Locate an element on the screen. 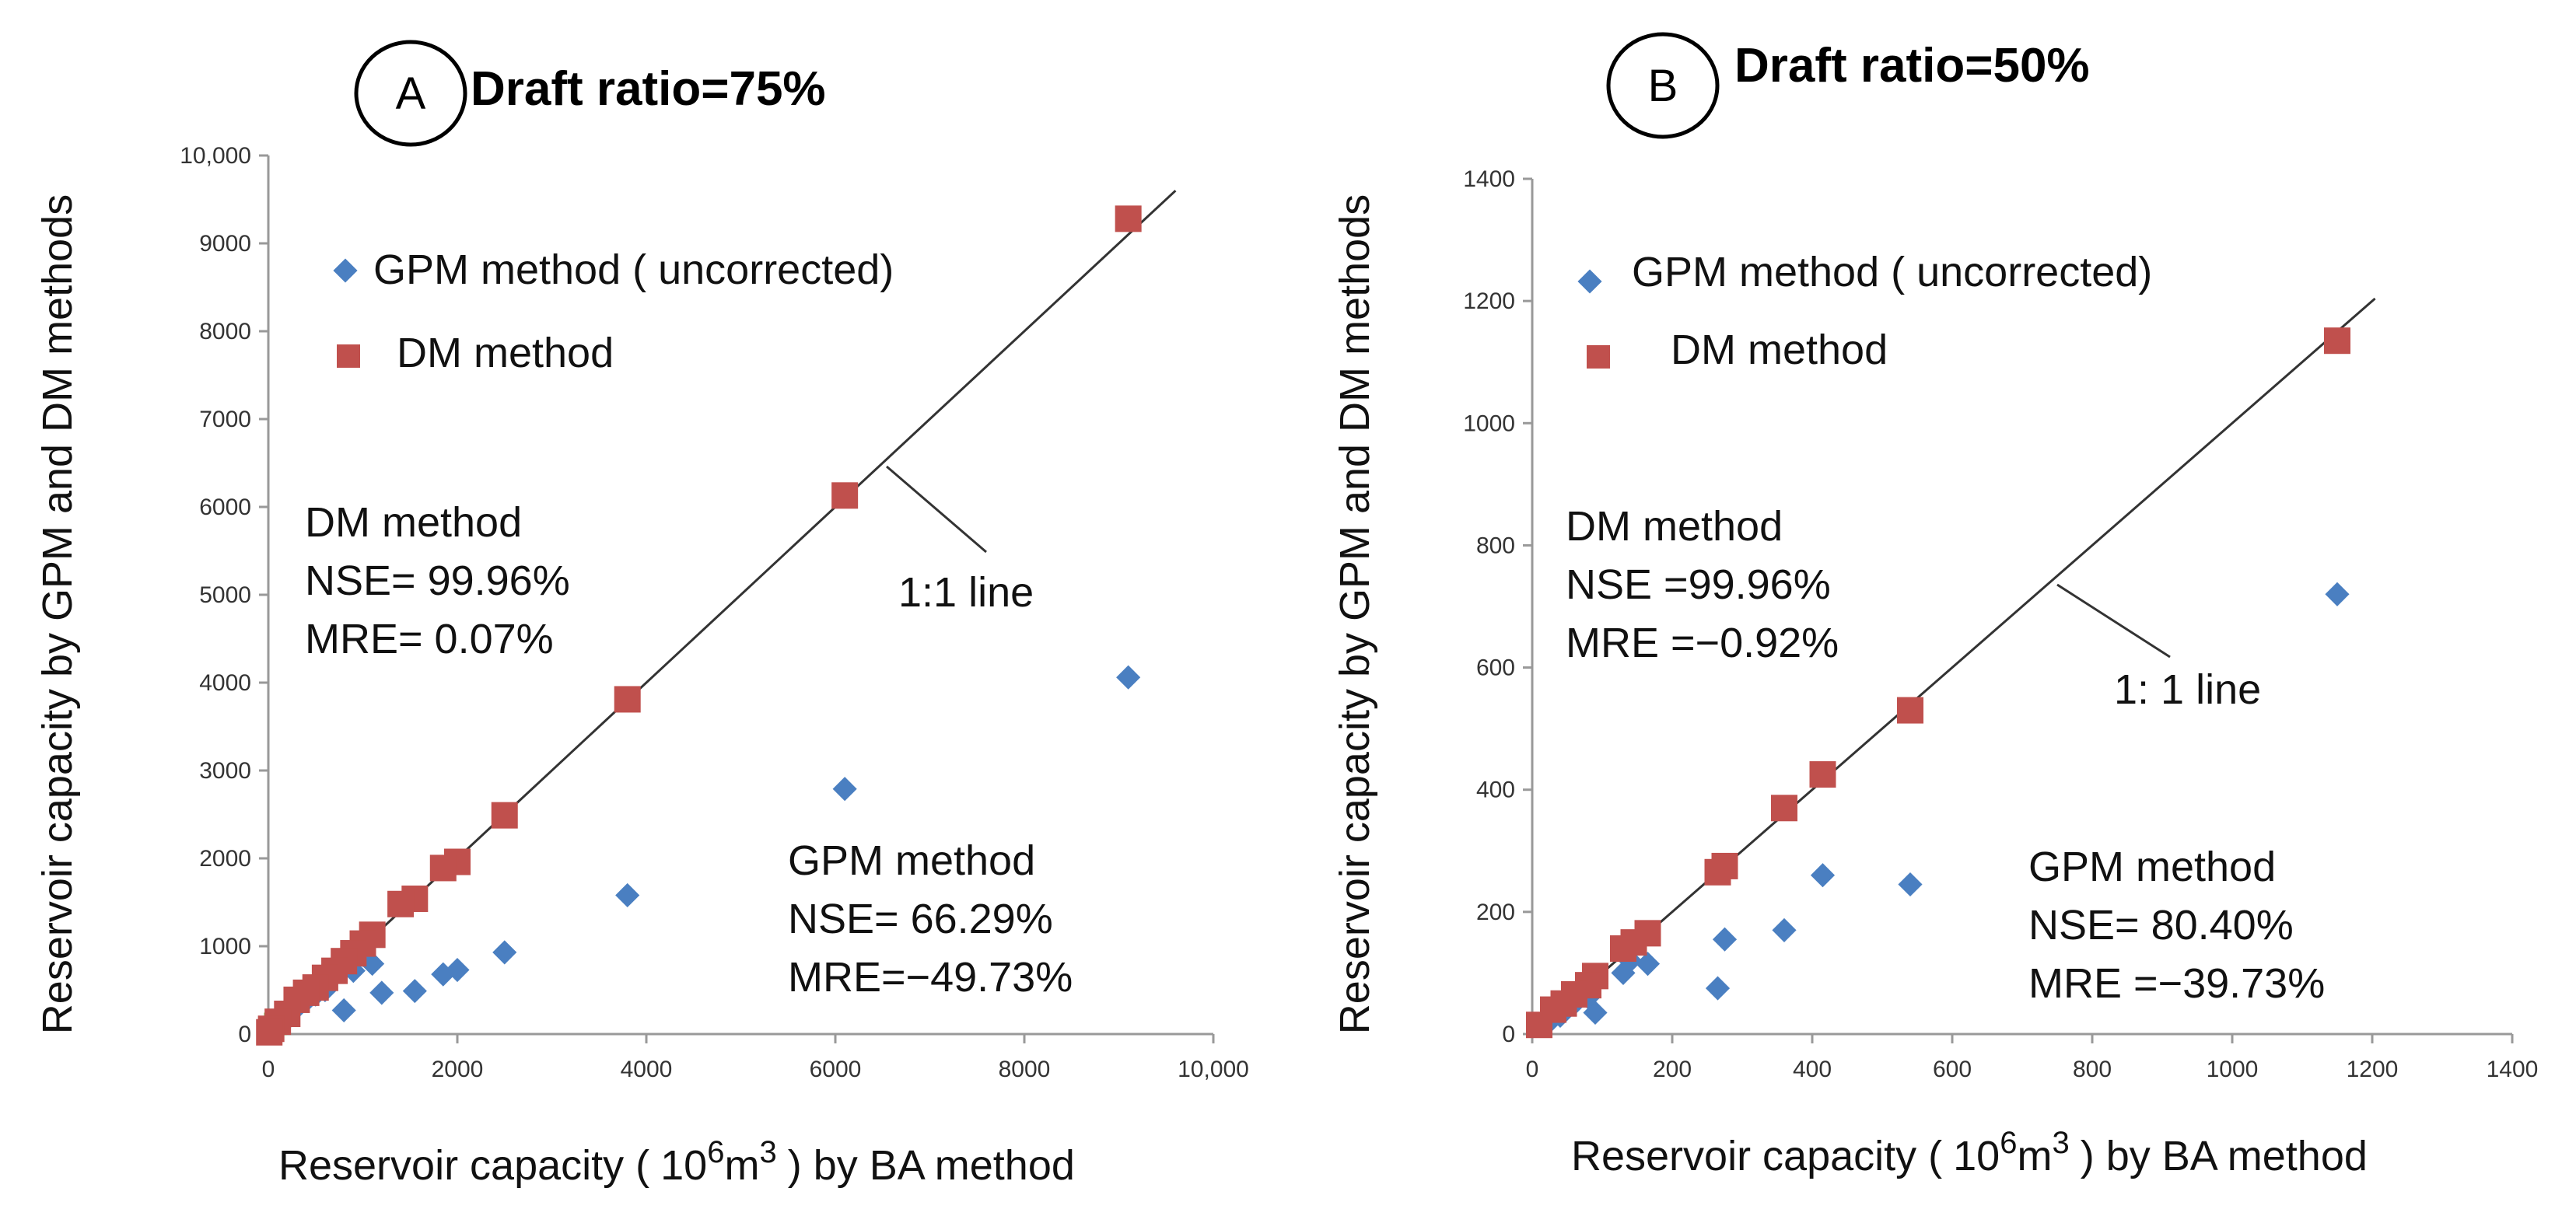  panel-b-dm-stats: DM method NSE =99.96% MRE =−0.92% is located at coordinates (1703, 584).